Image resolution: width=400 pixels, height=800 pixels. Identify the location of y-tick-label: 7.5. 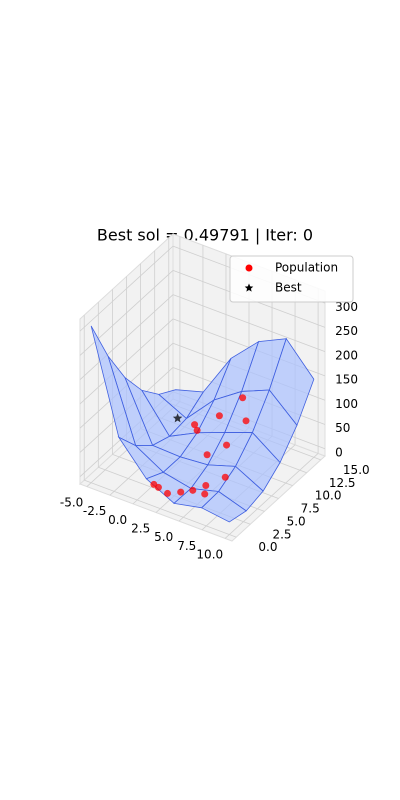
(310, 509).